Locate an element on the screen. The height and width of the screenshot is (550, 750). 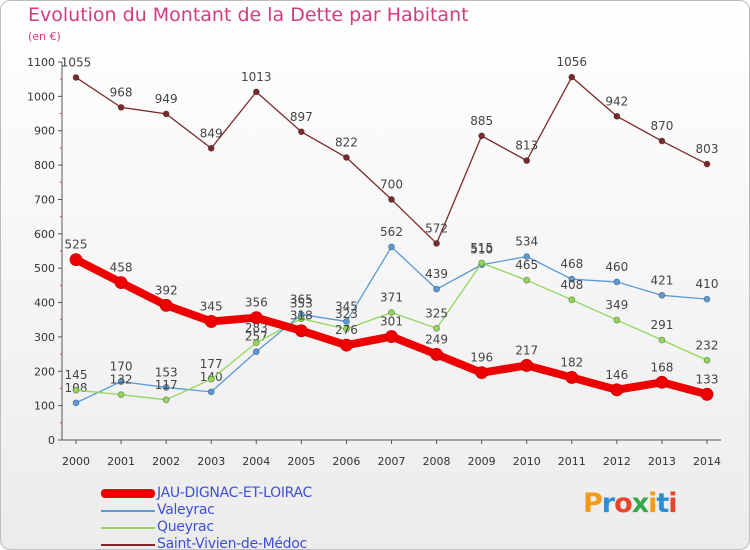
x-tick-label: 2011 is located at coordinates (572, 461).